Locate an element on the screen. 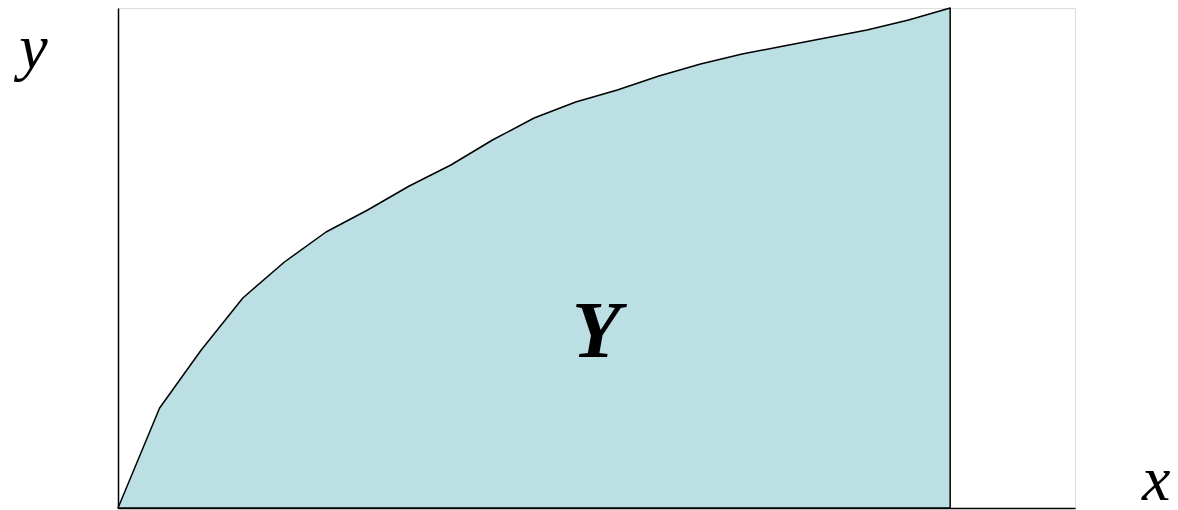  annotation: Y is located at coordinates (600, 330).